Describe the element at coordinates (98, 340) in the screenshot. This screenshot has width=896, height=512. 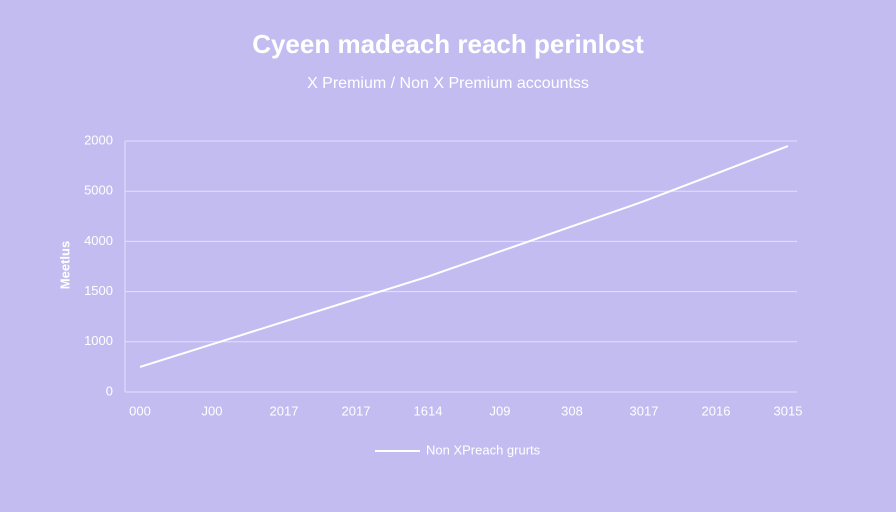
I see `y-tick-label: 1000` at that location.